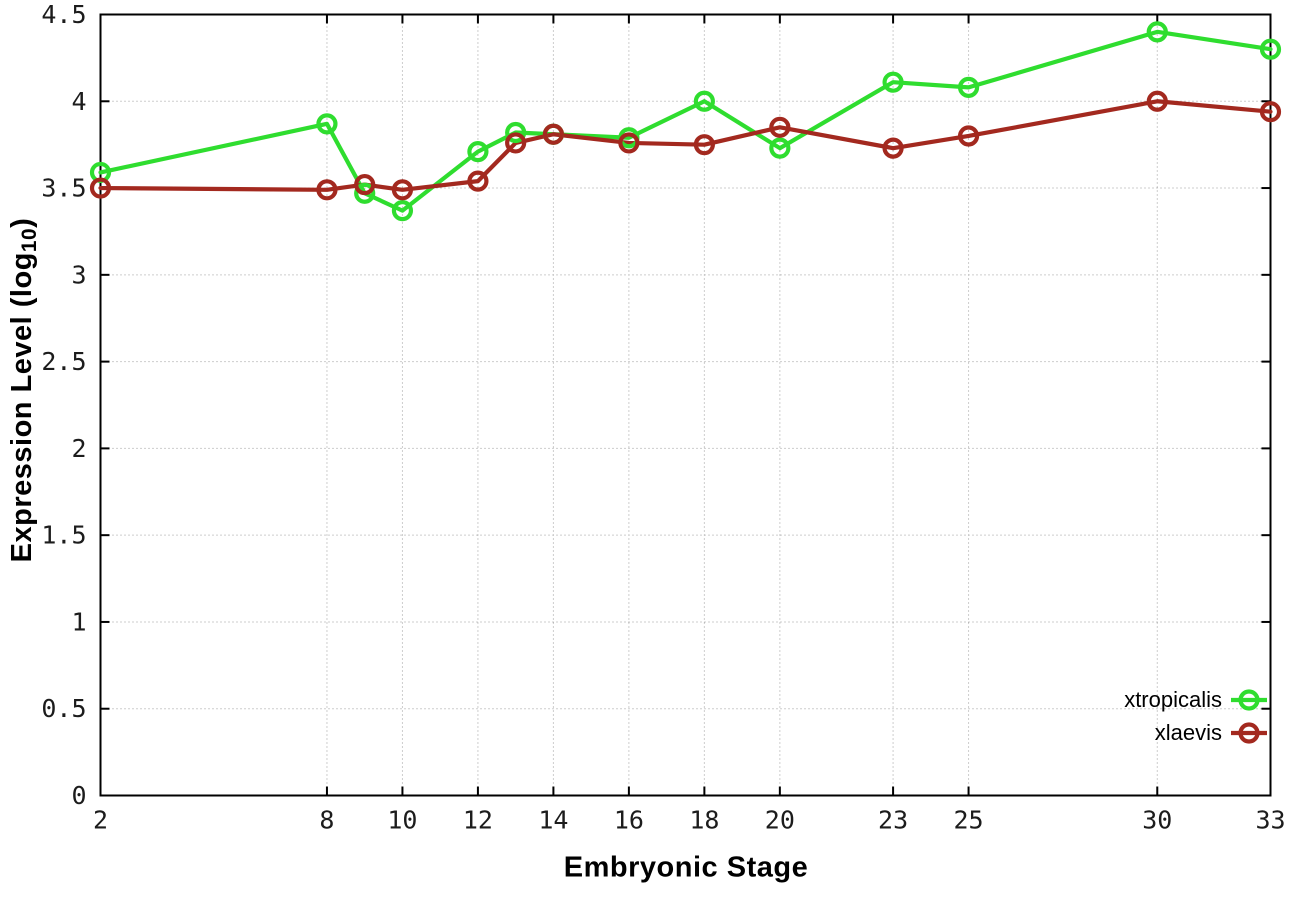  Describe the element at coordinates (1188, 732) in the screenshot. I see `legend-label: xlaevis` at that location.